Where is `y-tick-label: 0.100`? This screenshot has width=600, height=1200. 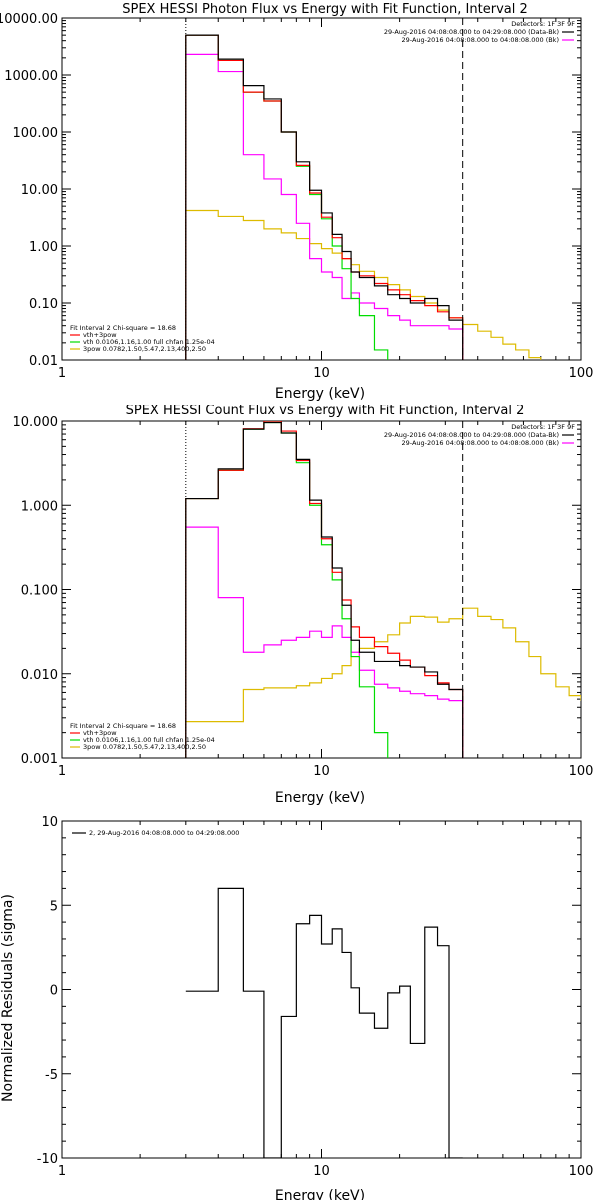
y-tick-label: 0.100 is located at coordinates (39, 591).